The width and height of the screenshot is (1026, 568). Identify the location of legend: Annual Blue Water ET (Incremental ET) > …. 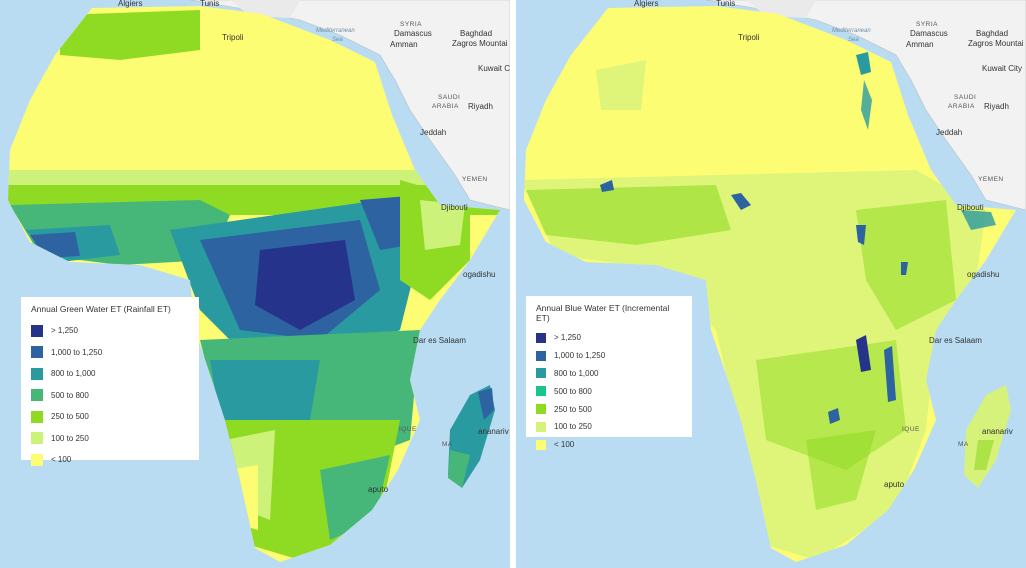
(609, 373).